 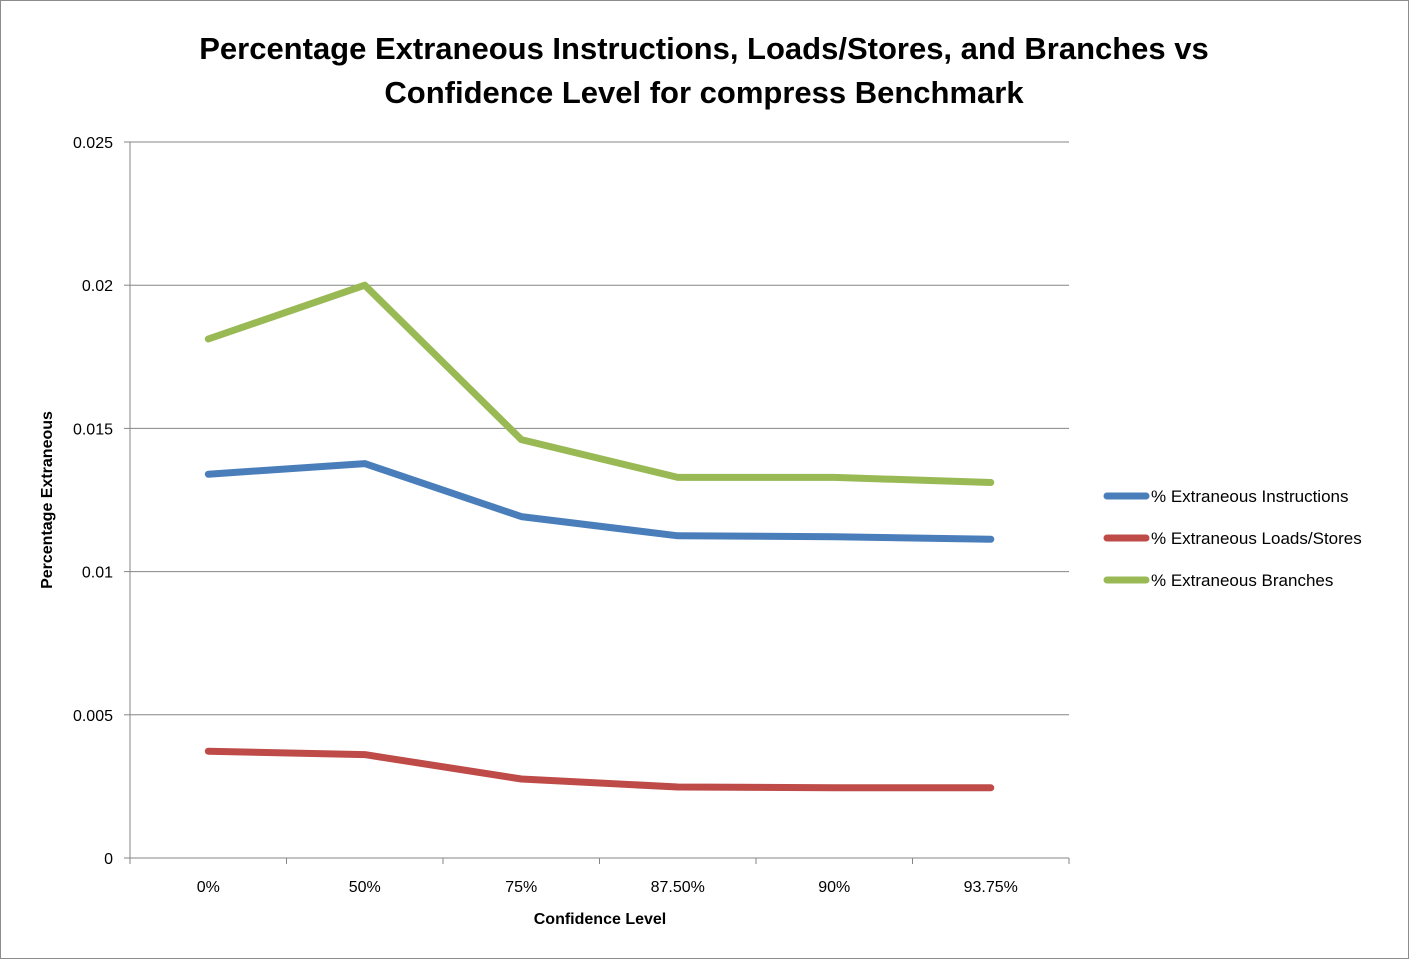 What do you see at coordinates (108, 859) in the screenshot?
I see `y-tick-label: 0` at bounding box center [108, 859].